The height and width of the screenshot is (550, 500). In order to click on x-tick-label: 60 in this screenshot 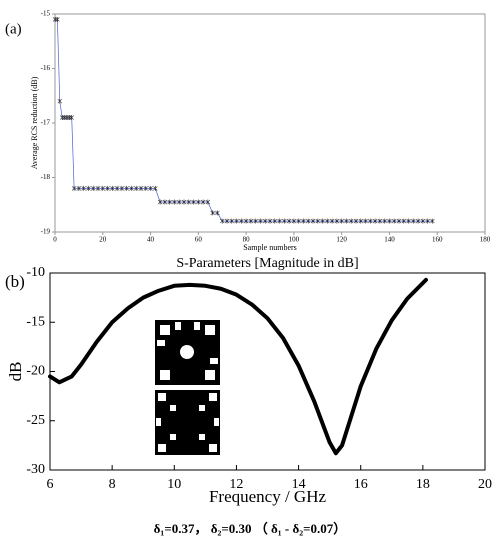, I will do `click(199, 240)`.